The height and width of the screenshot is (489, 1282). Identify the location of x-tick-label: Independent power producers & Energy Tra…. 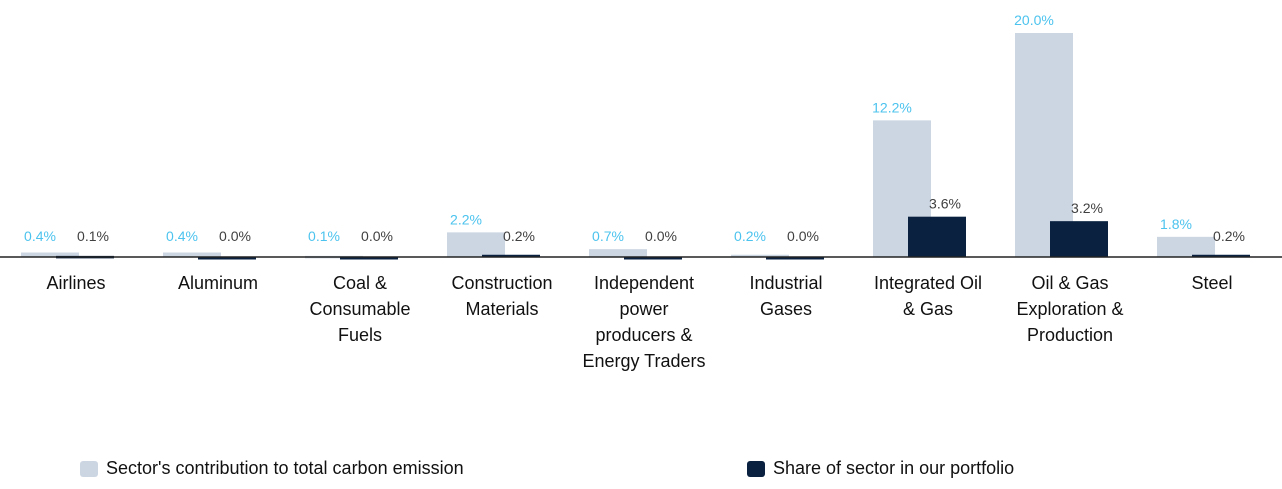
(644, 322).